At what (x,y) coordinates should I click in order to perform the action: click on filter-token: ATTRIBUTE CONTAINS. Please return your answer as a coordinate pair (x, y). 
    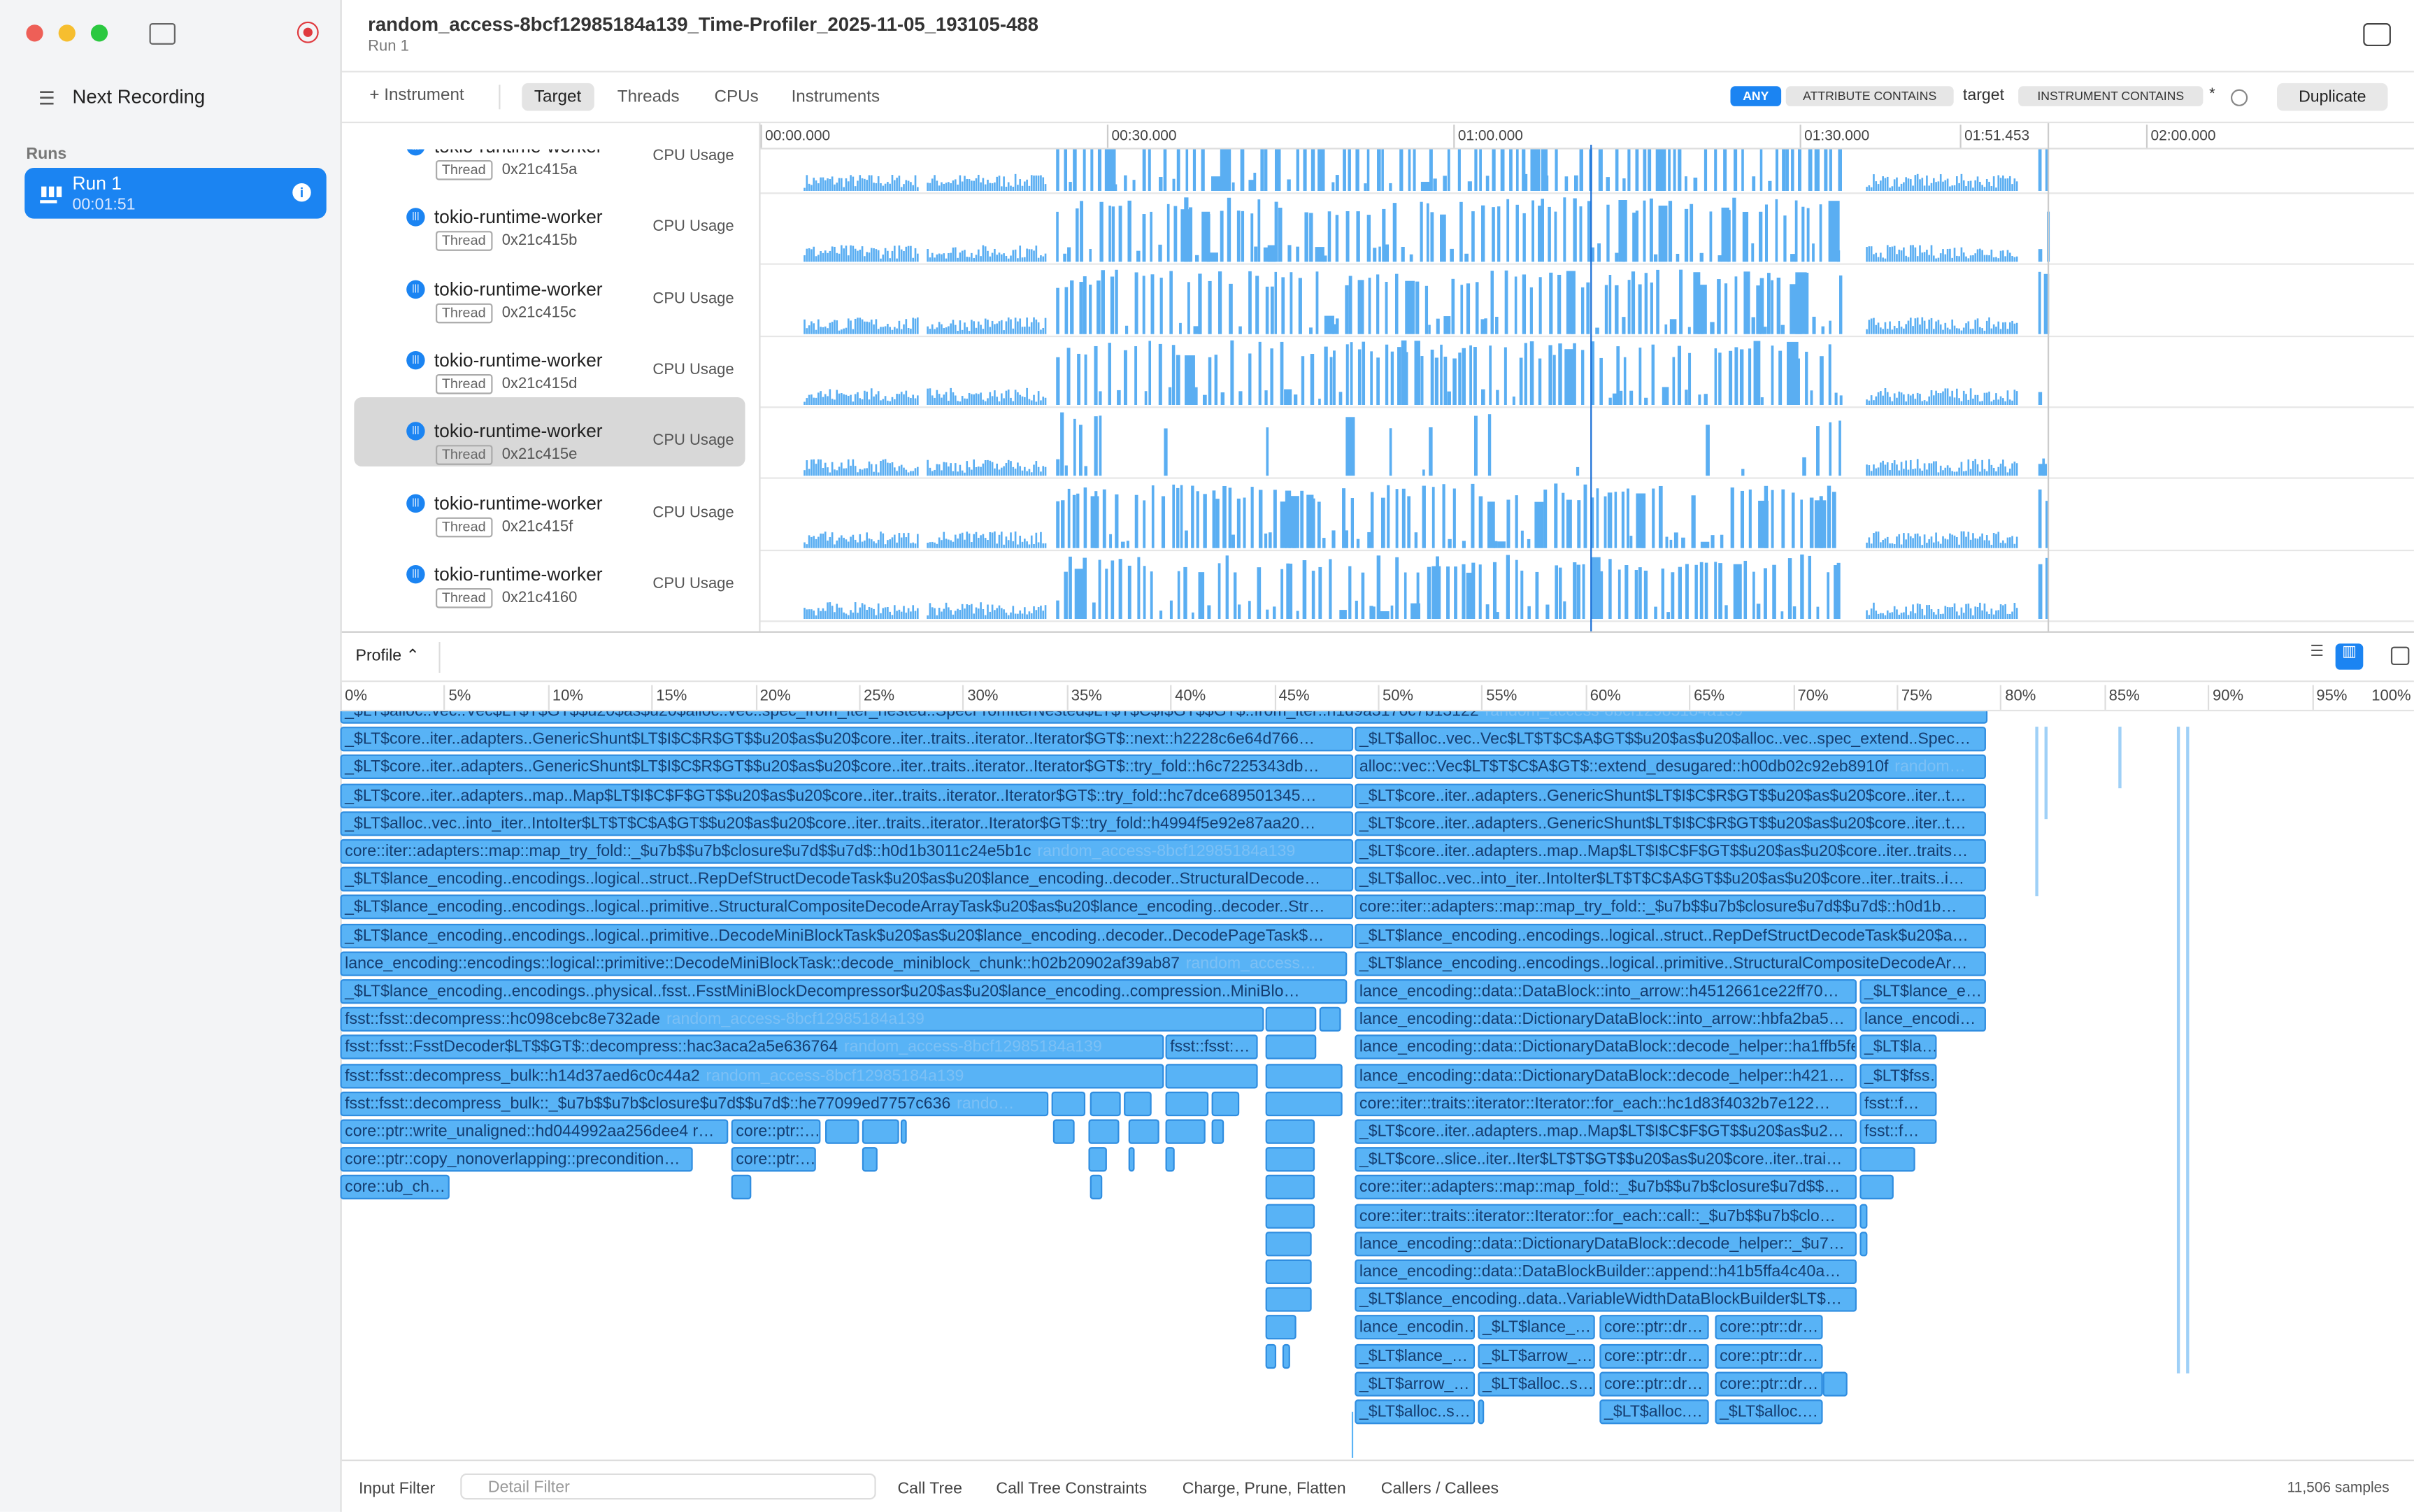
    Looking at the image, I should click on (1869, 96).